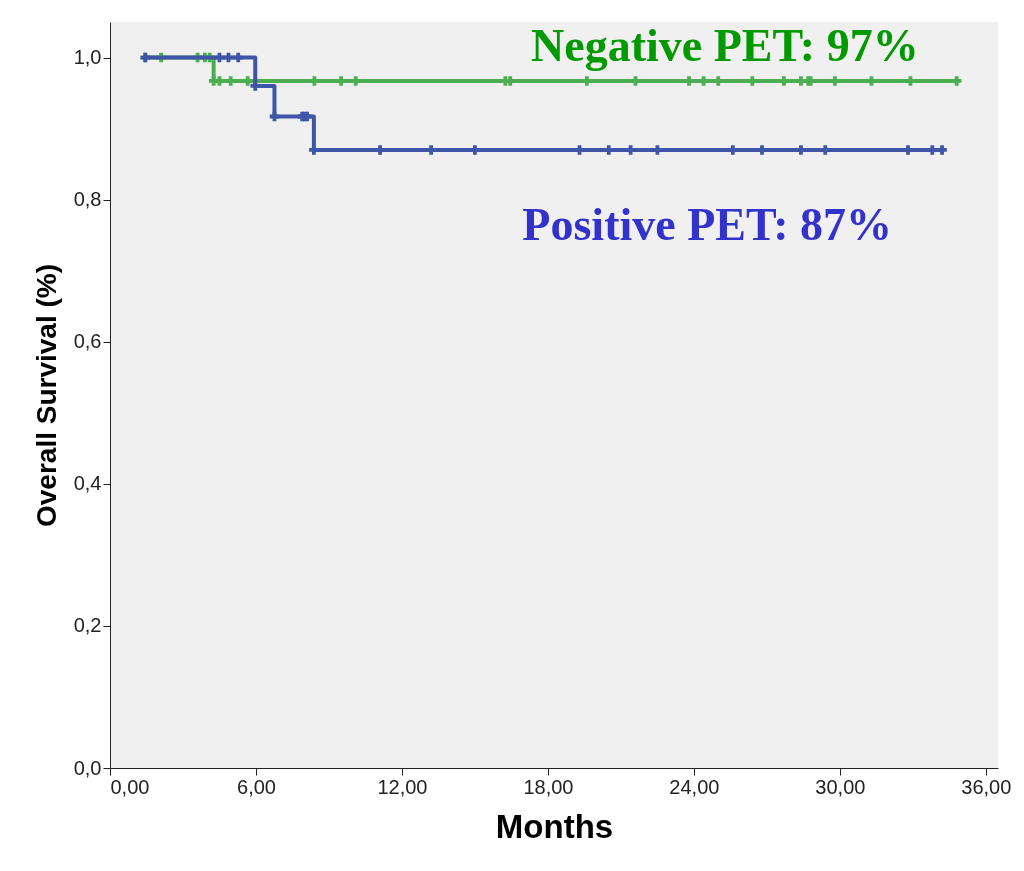 The image size is (1024, 871). What do you see at coordinates (707, 224) in the screenshot?
I see `series-label: Positive PET: 87%` at bounding box center [707, 224].